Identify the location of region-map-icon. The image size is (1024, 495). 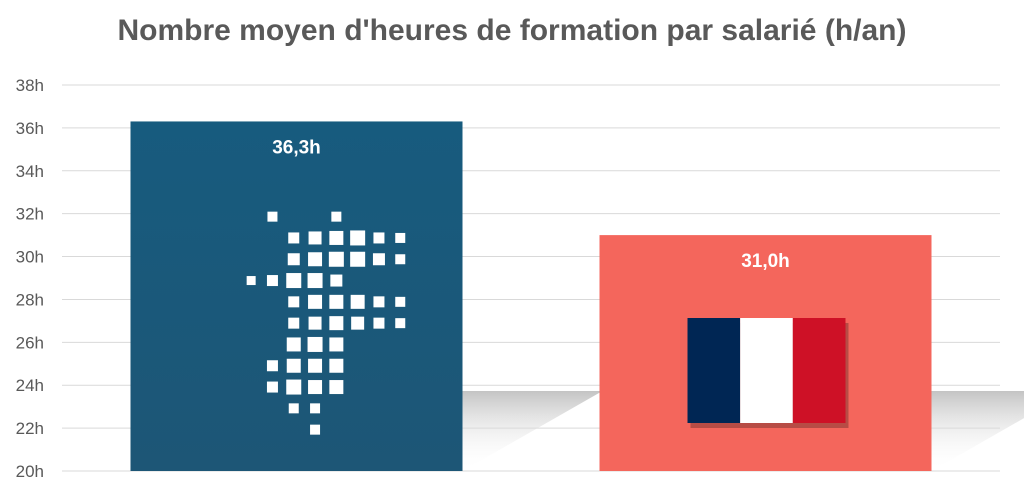
(326, 323).